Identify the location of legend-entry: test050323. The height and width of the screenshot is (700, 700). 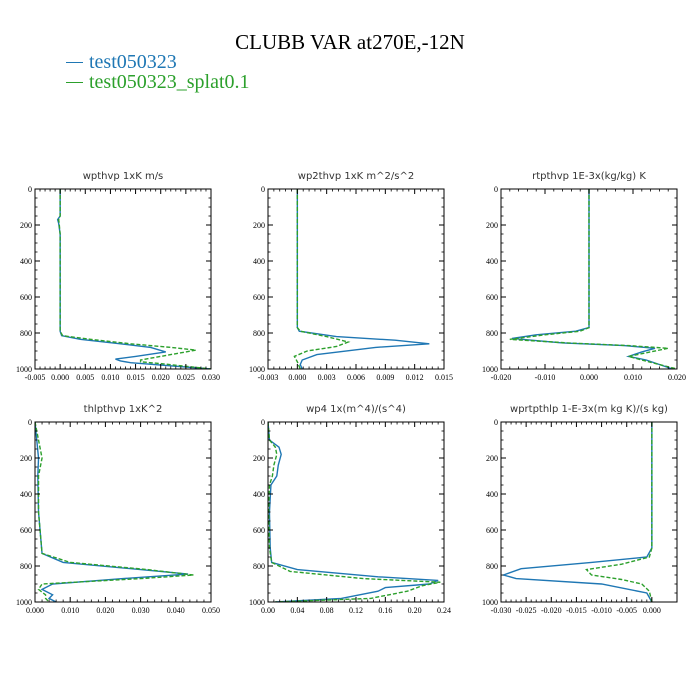
(158, 62).